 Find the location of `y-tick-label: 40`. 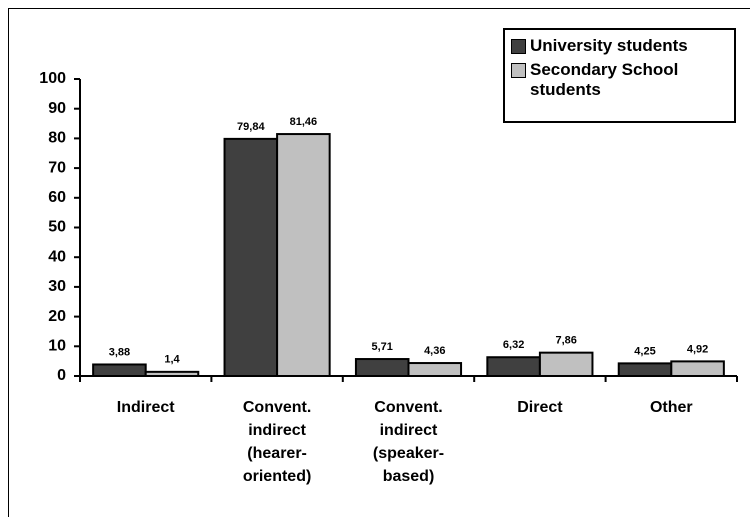

y-tick-label: 40 is located at coordinates (57, 256).